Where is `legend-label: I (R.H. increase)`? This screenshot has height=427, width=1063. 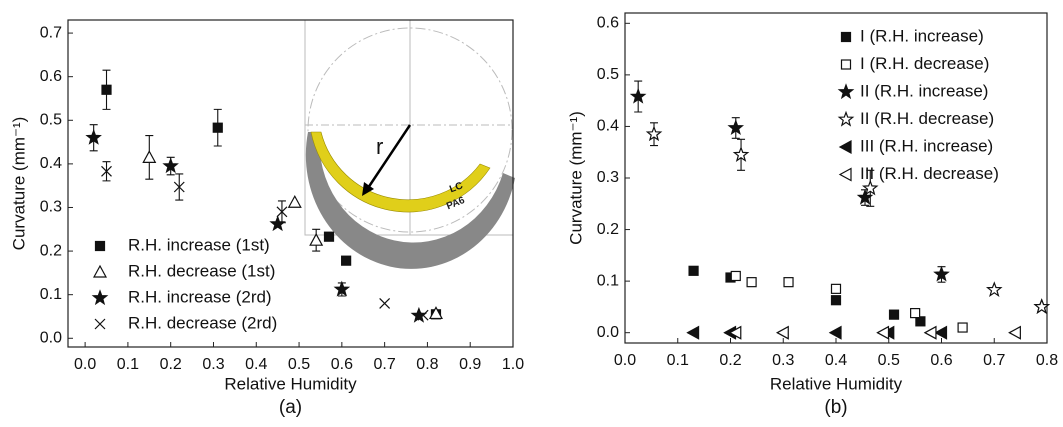 legend-label: I (R.H. increase) is located at coordinates (922, 35).